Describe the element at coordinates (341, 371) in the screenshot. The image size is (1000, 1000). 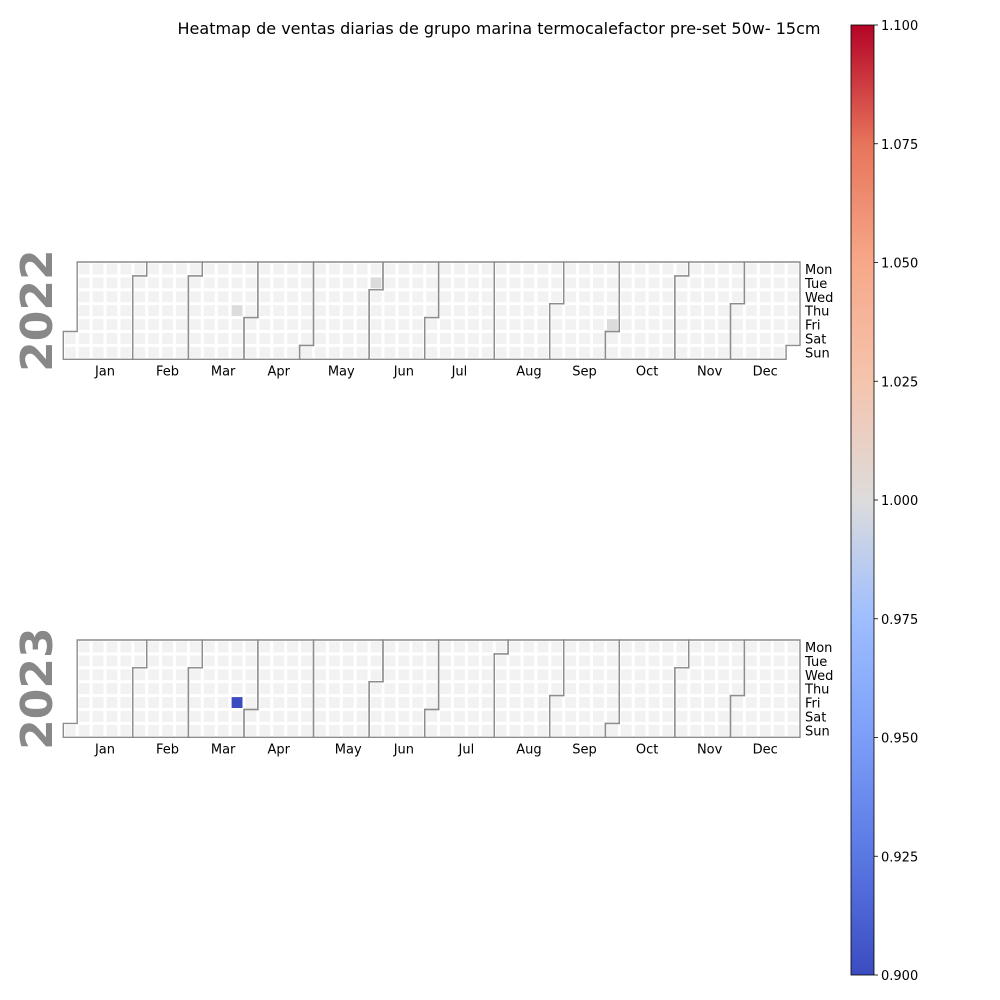
I see `month-label: May` at that location.